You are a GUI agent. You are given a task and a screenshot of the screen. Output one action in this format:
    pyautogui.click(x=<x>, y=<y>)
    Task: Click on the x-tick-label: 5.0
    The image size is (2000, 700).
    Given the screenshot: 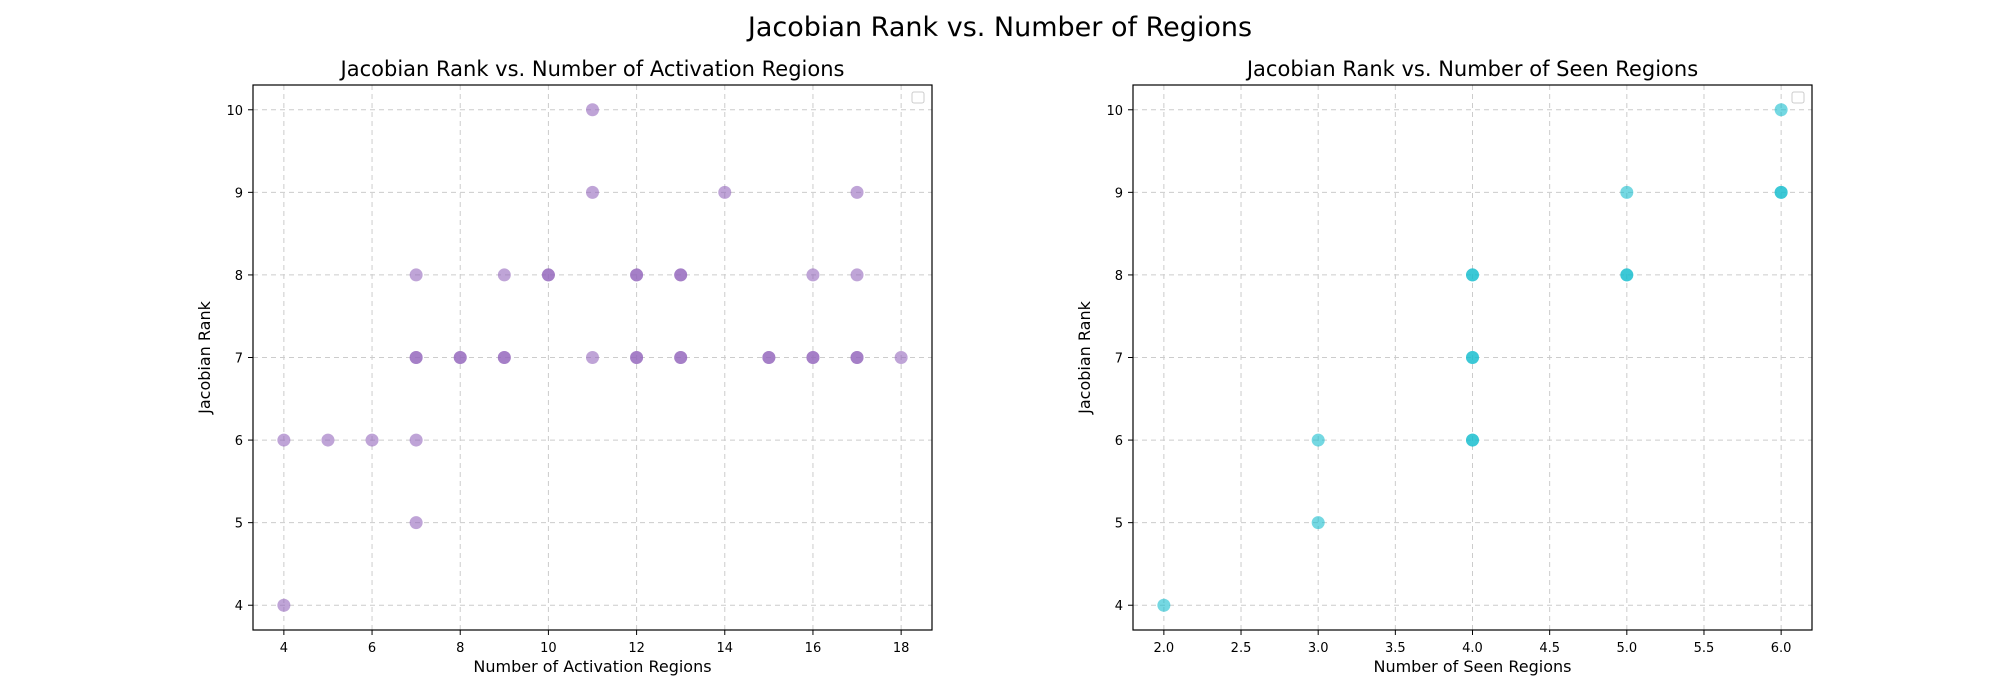 What is the action you would take?
    pyautogui.click(x=1626, y=648)
    